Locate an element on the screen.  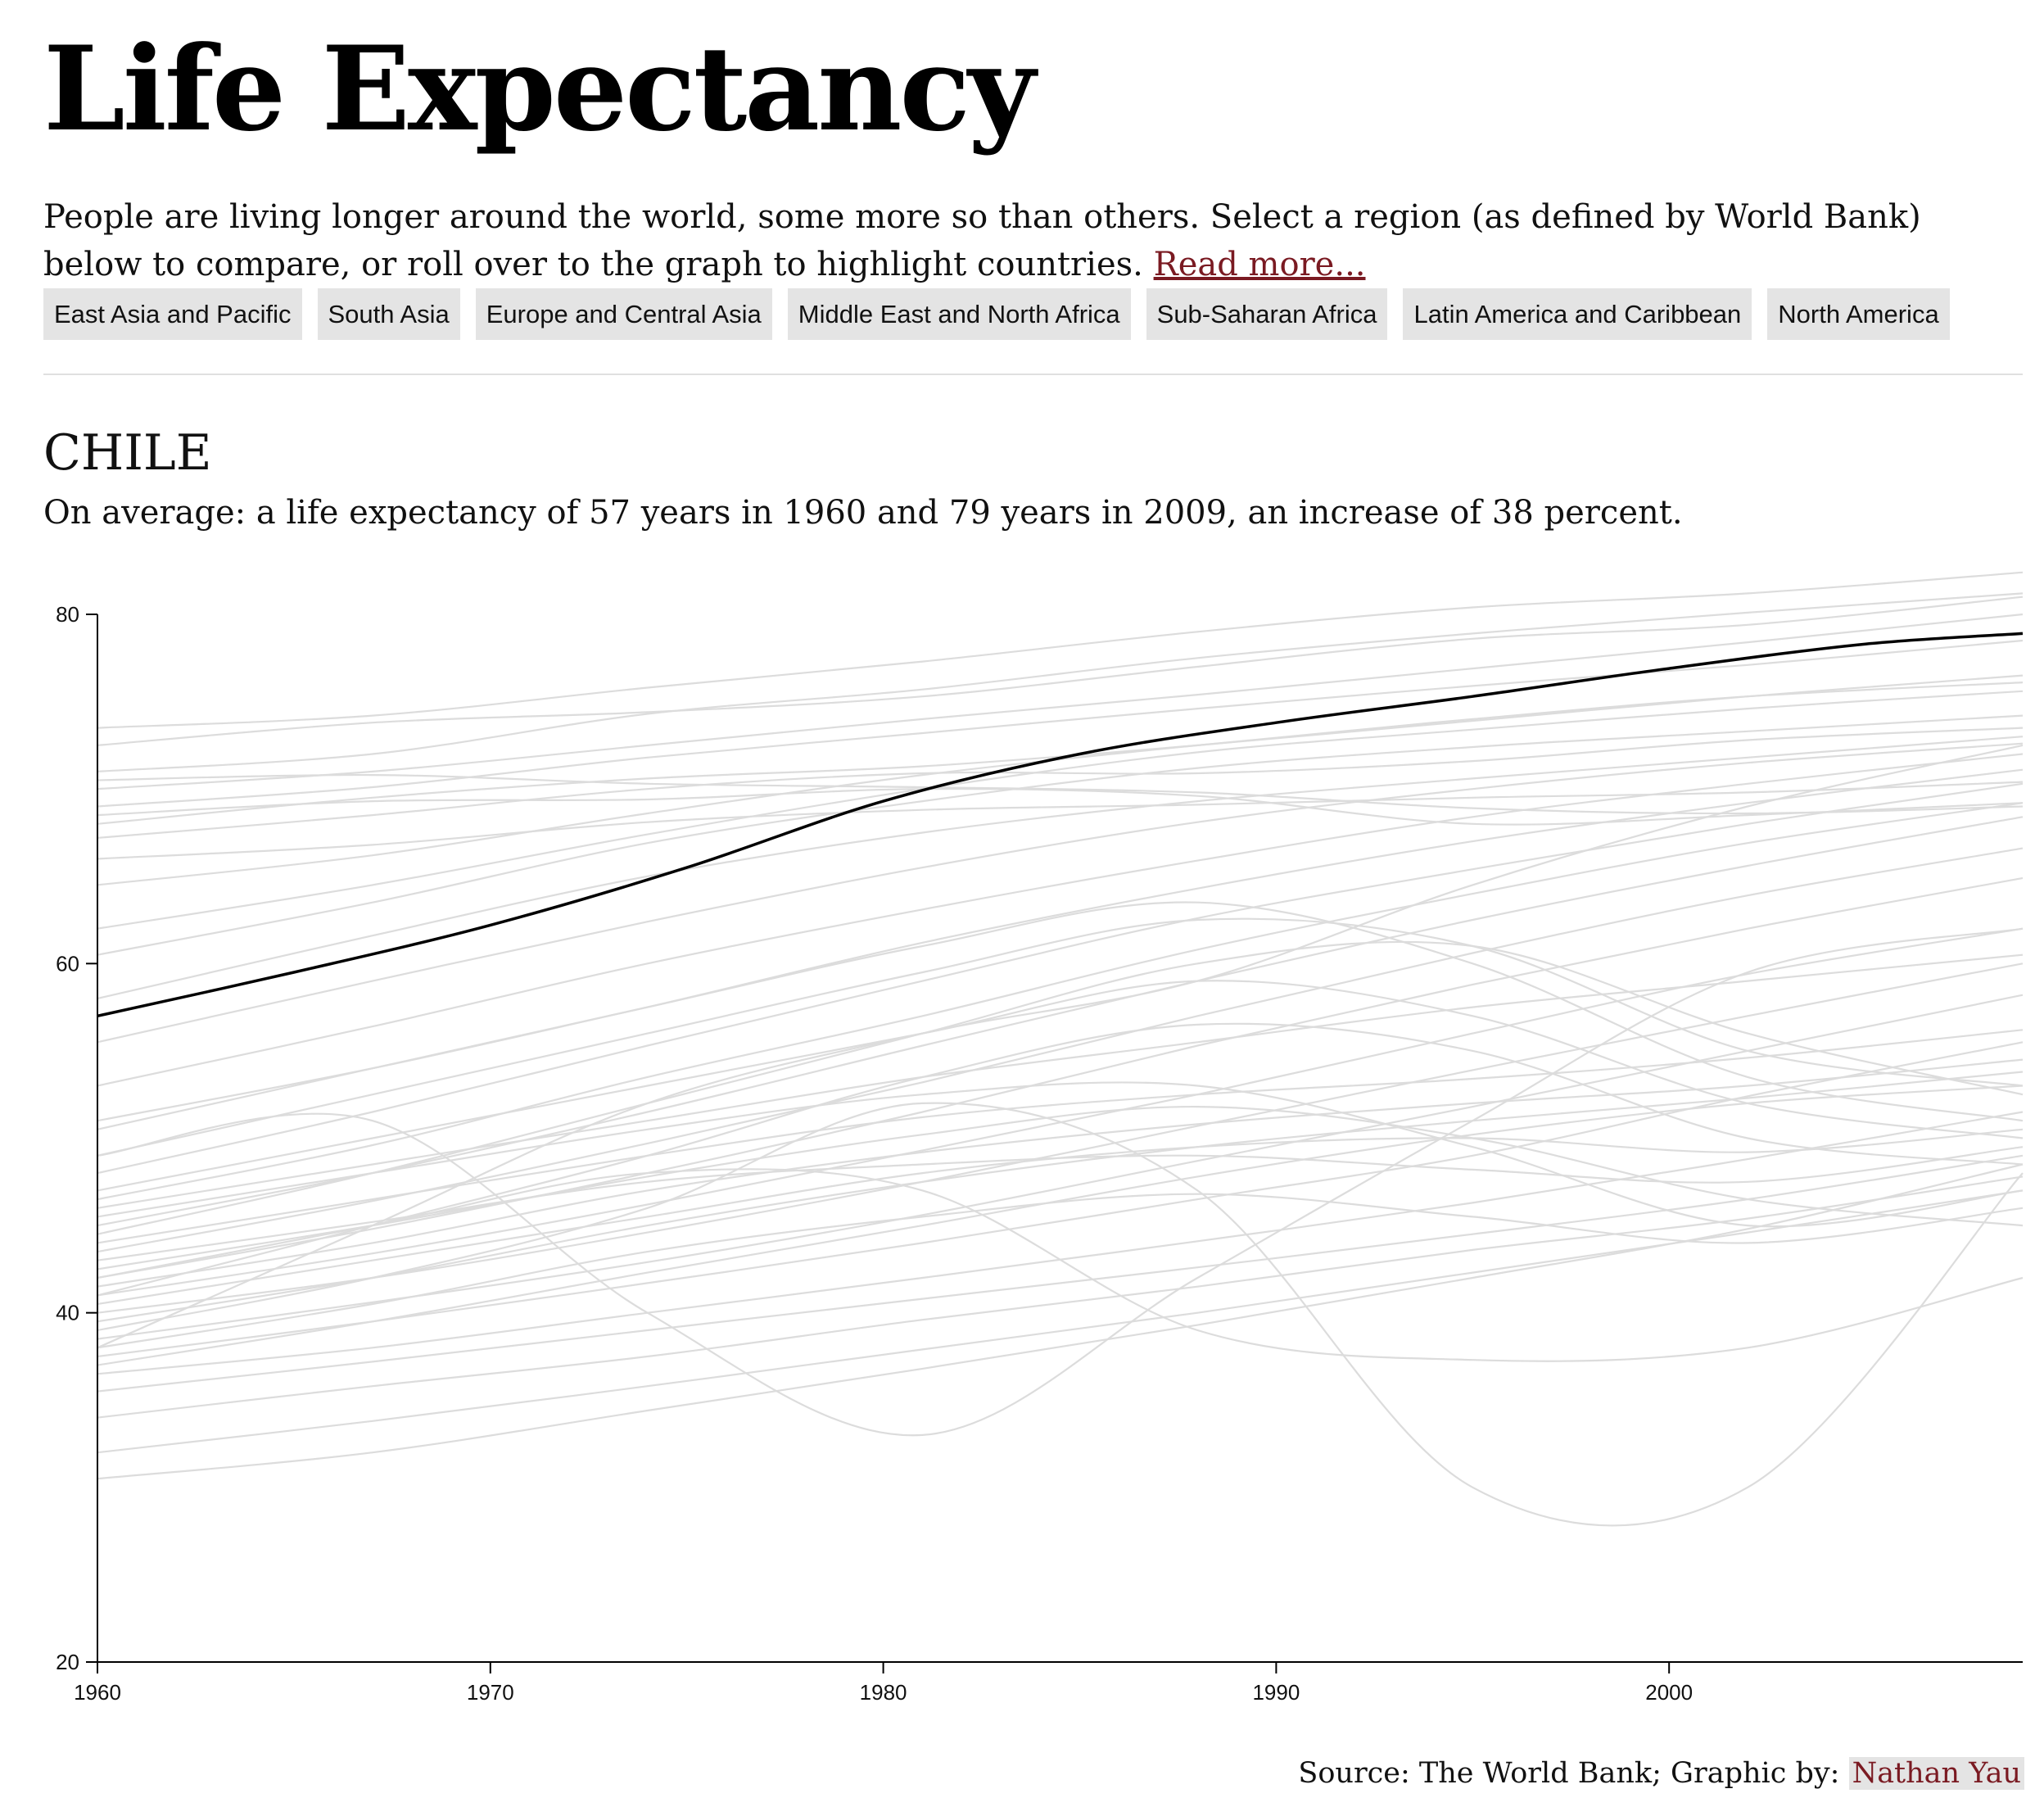
section-divider is located at coordinates (1033, 374).